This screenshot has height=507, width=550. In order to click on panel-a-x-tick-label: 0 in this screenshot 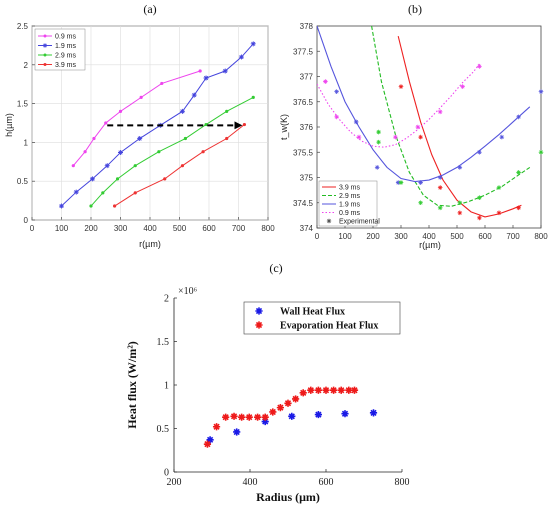, I will do `click(32, 228)`.